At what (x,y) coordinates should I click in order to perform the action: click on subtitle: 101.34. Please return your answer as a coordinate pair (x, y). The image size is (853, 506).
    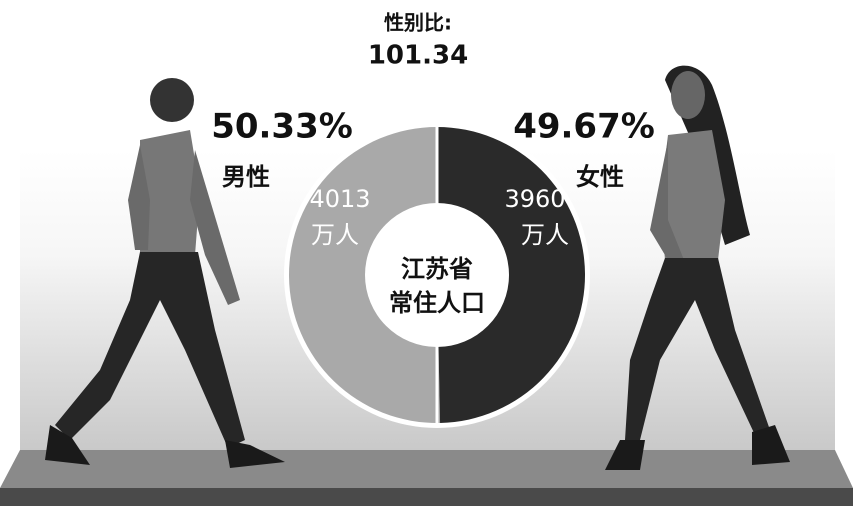
    Looking at the image, I should click on (418, 56).